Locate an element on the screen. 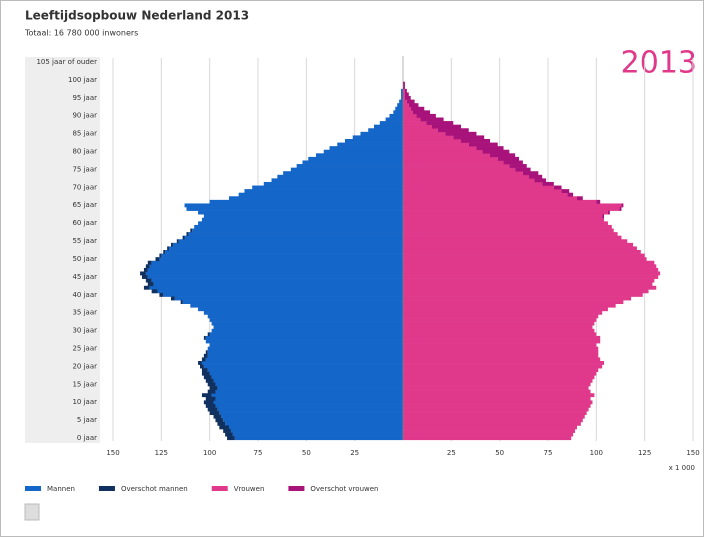  y-tick-label: 90 jaar is located at coordinates (84, 116).